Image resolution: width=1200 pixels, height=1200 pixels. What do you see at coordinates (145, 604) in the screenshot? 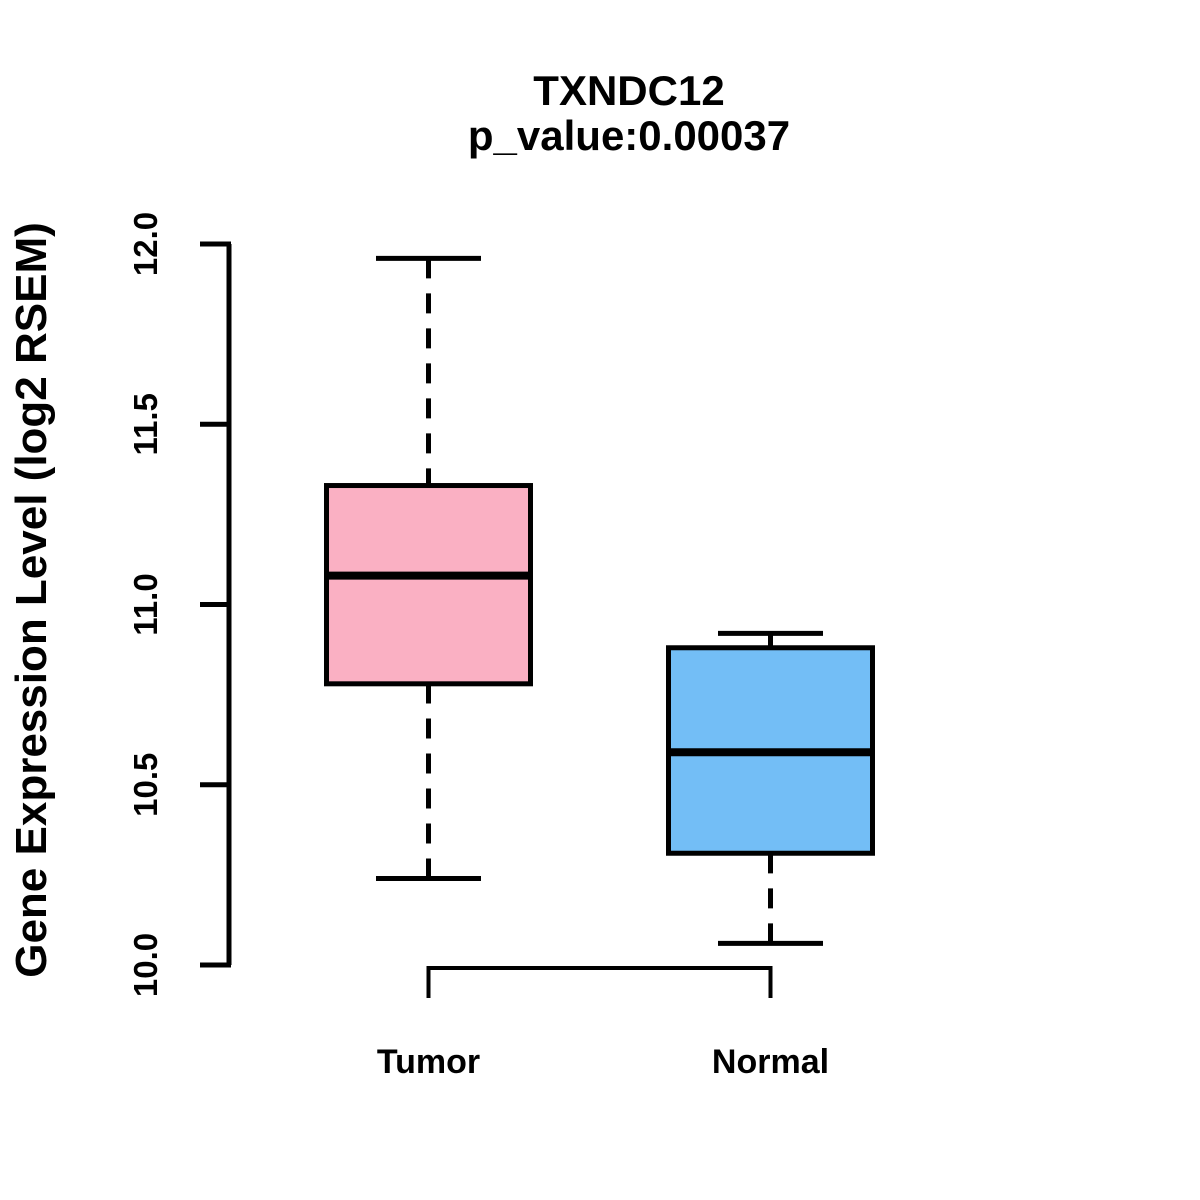
I see `y-tick-label: 11.0` at bounding box center [145, 604].